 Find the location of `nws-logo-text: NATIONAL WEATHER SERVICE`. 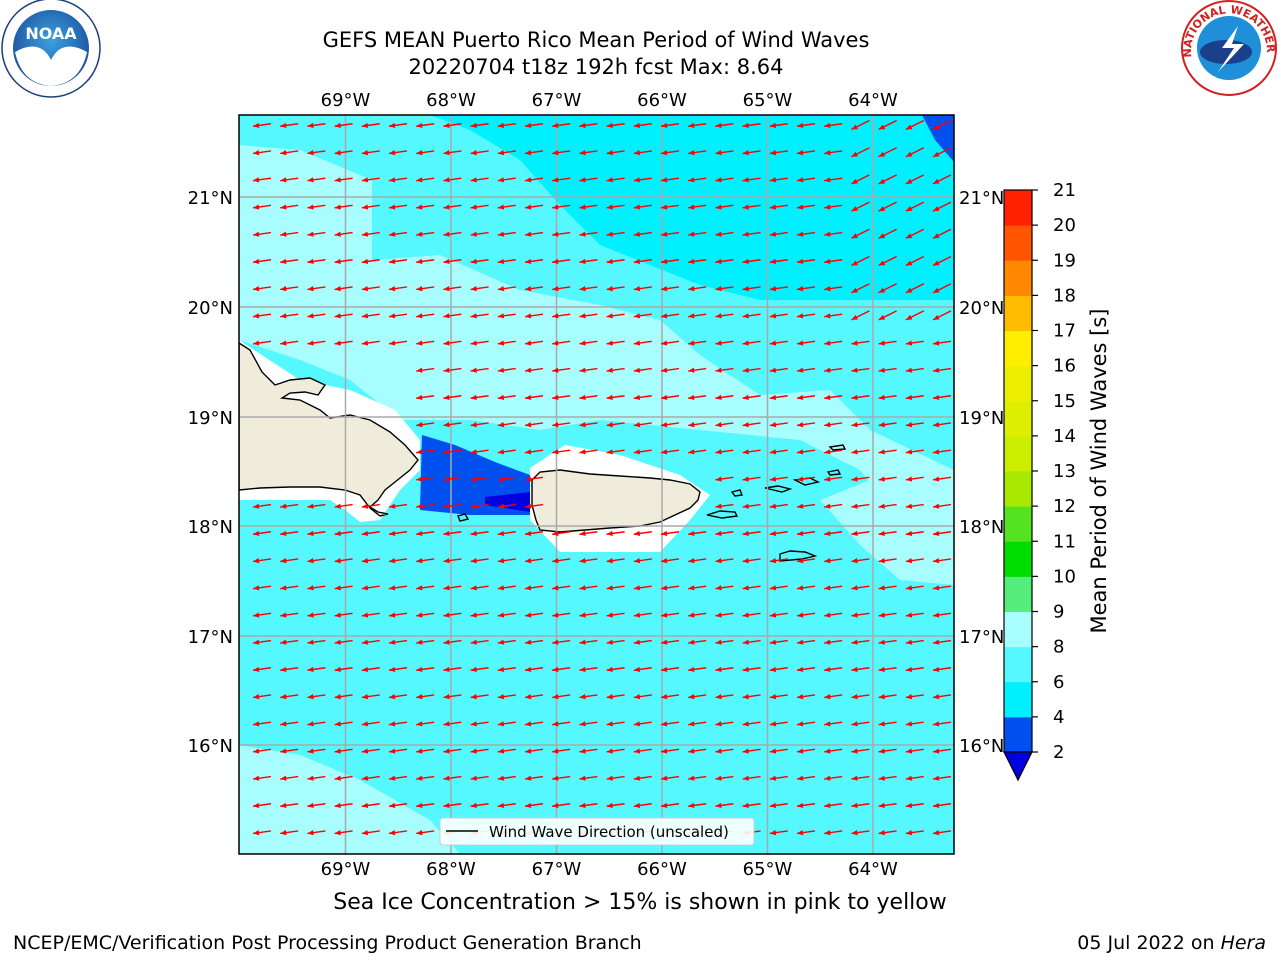

nws-logo-text: NATIONAL WEATHER SERVICE is located at coordinates (638, 29).